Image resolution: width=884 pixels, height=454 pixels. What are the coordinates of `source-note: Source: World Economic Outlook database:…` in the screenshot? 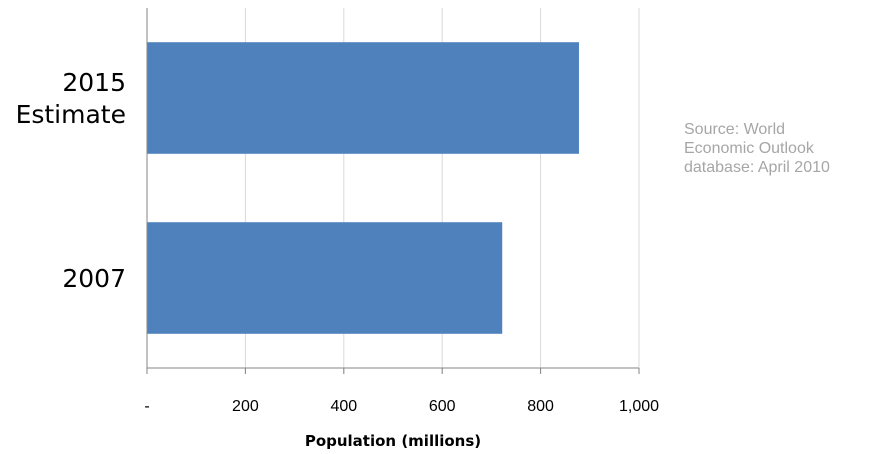 It's located at (784, 148).